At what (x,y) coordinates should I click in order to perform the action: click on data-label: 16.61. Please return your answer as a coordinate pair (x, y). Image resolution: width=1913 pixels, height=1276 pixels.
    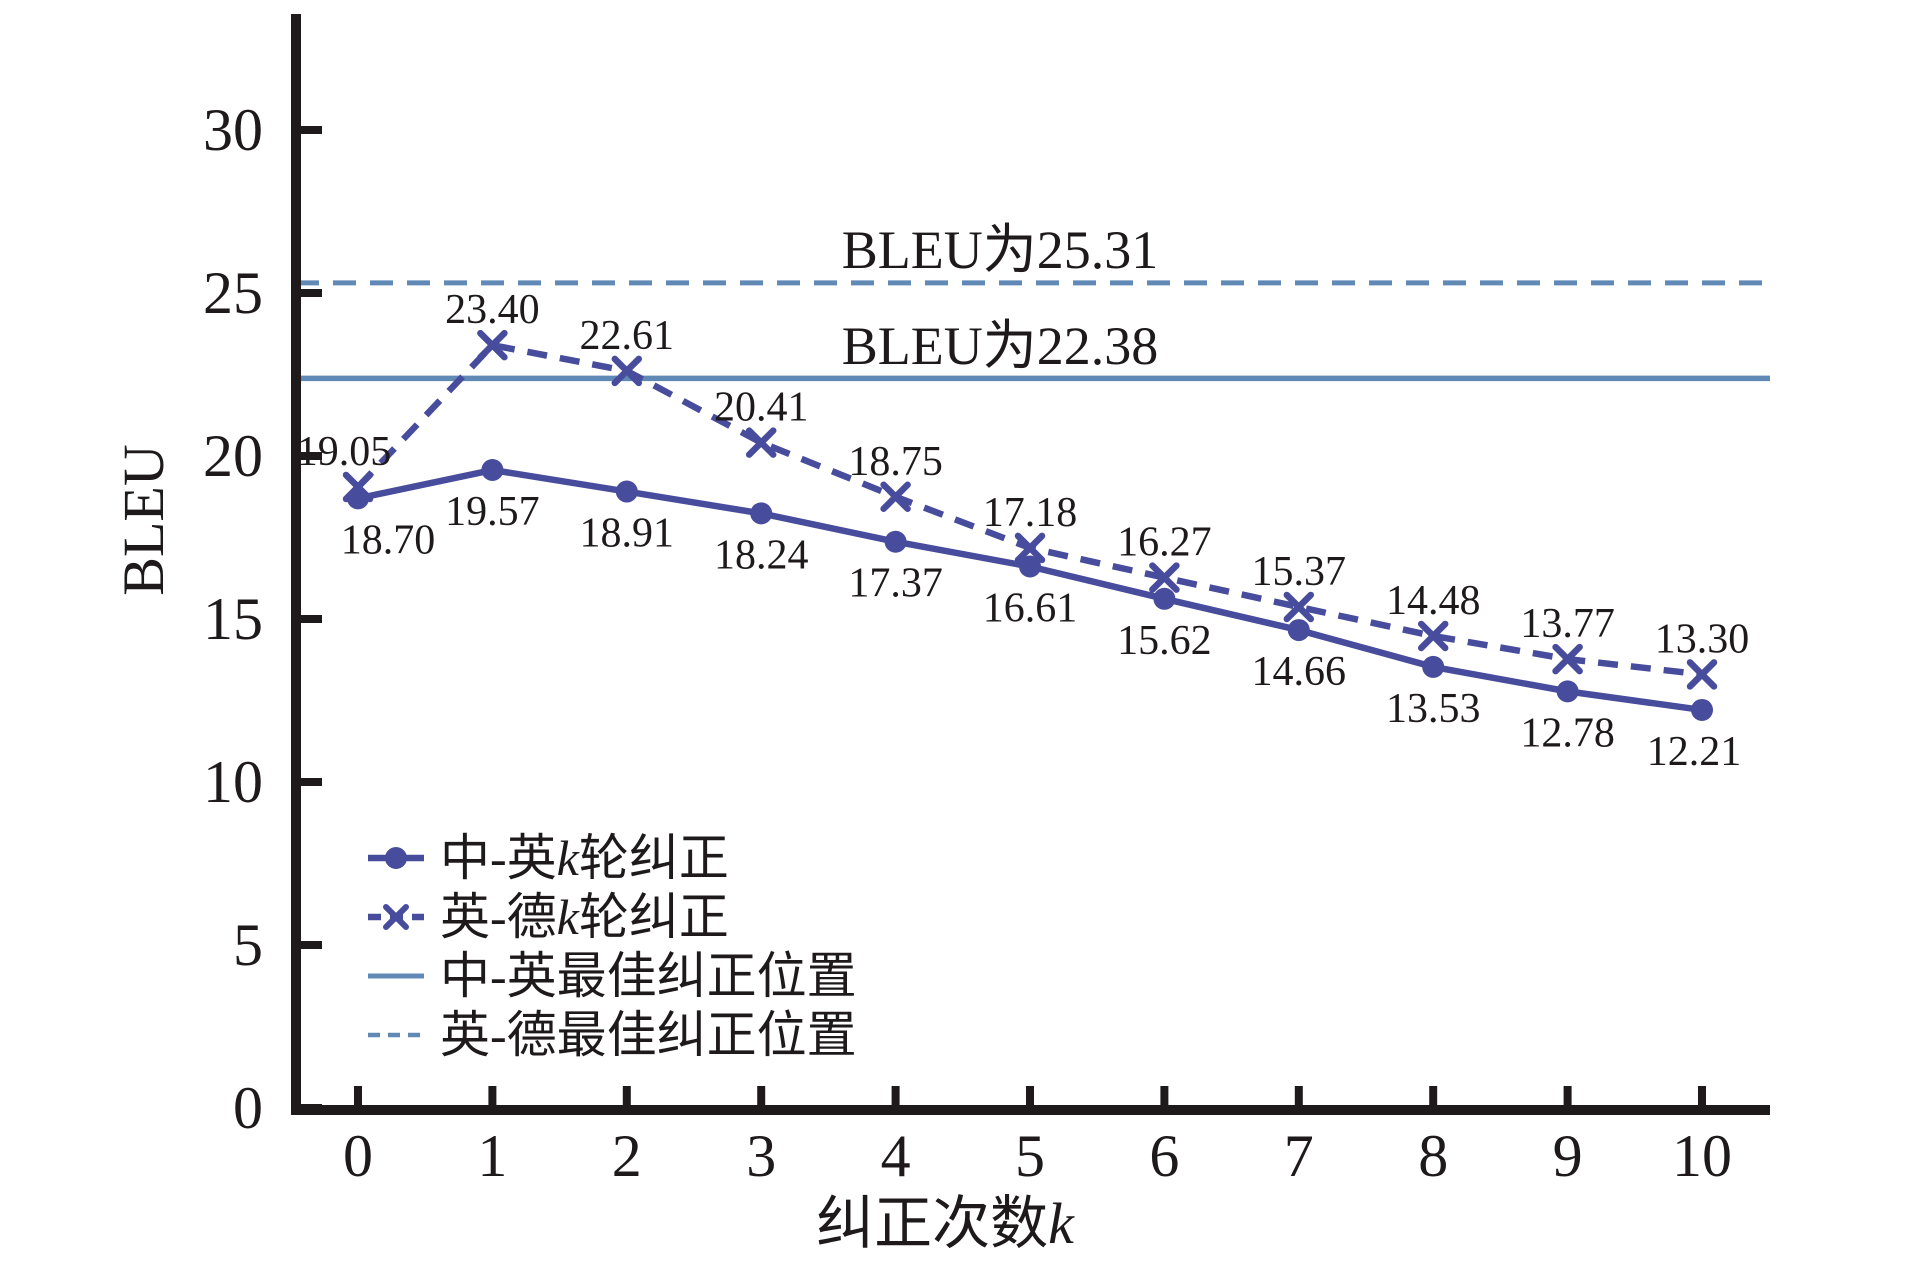
    Looking at the image, I should click on (1030, 609).